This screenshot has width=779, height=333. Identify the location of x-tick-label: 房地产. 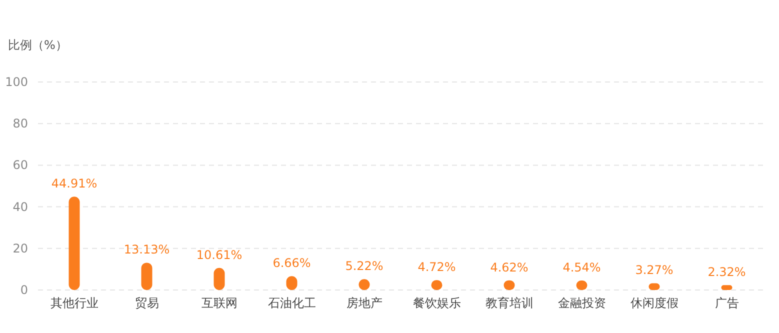
(364, 303).